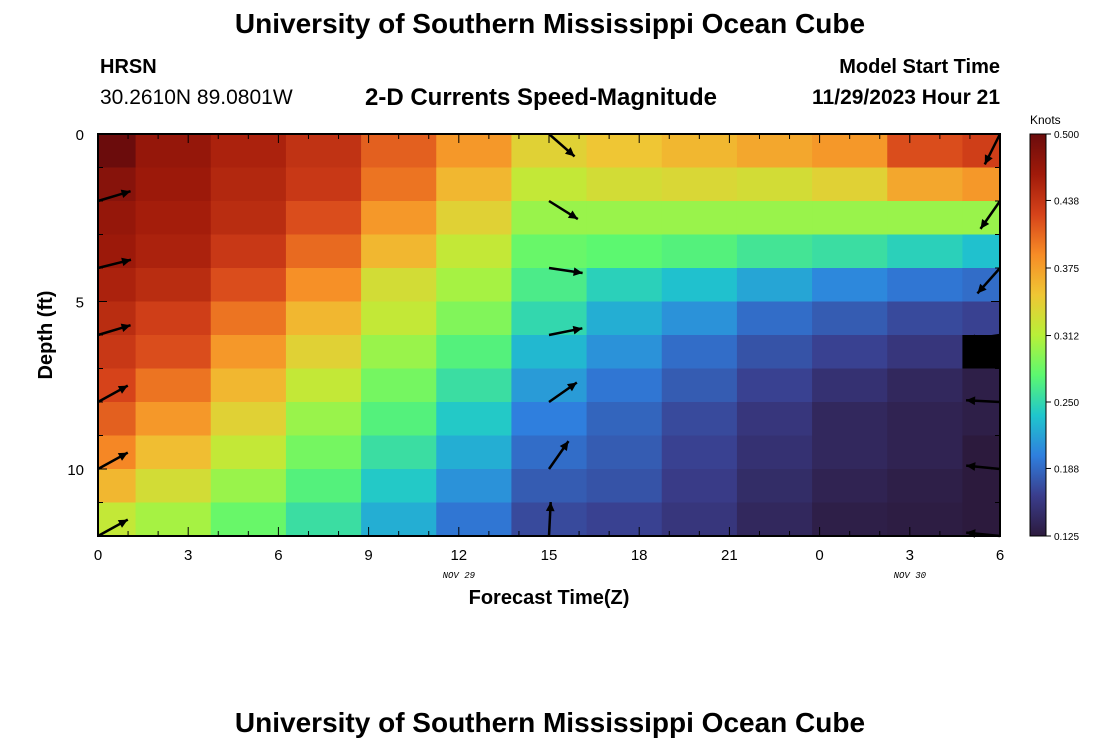  What do you see at coordinates (1038, 335) in the screenshot?
I see `colorbar` at bounding box center [1038, 335].